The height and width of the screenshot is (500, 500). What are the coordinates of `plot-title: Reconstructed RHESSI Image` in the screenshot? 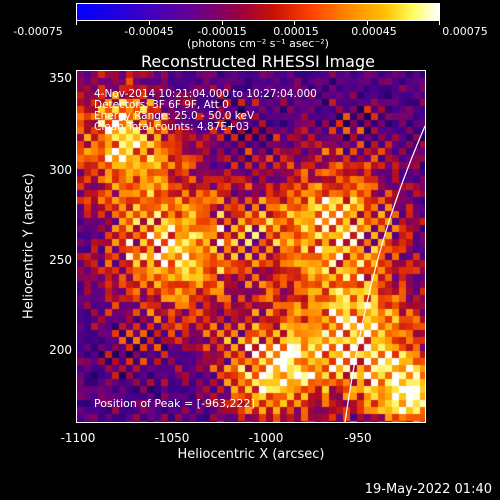 It's located at (258, 61).